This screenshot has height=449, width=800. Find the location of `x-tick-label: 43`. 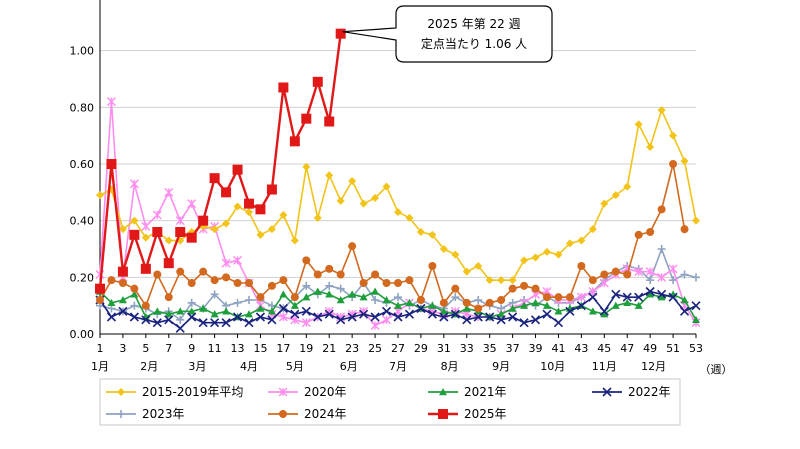

x-tick-label: 43 is located at coordinates (581, 348).